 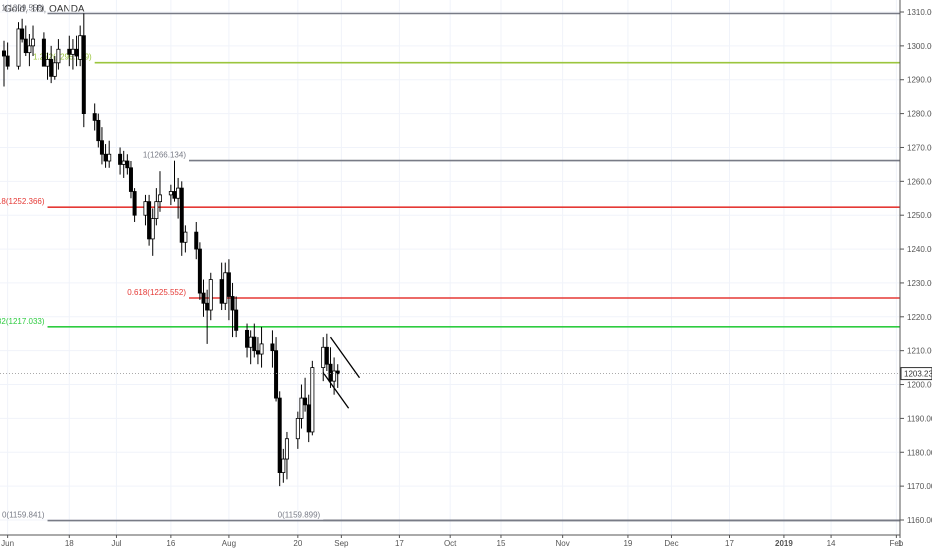 I want to click on y-tick-label: 1210.000, so click(x=919, y=351).